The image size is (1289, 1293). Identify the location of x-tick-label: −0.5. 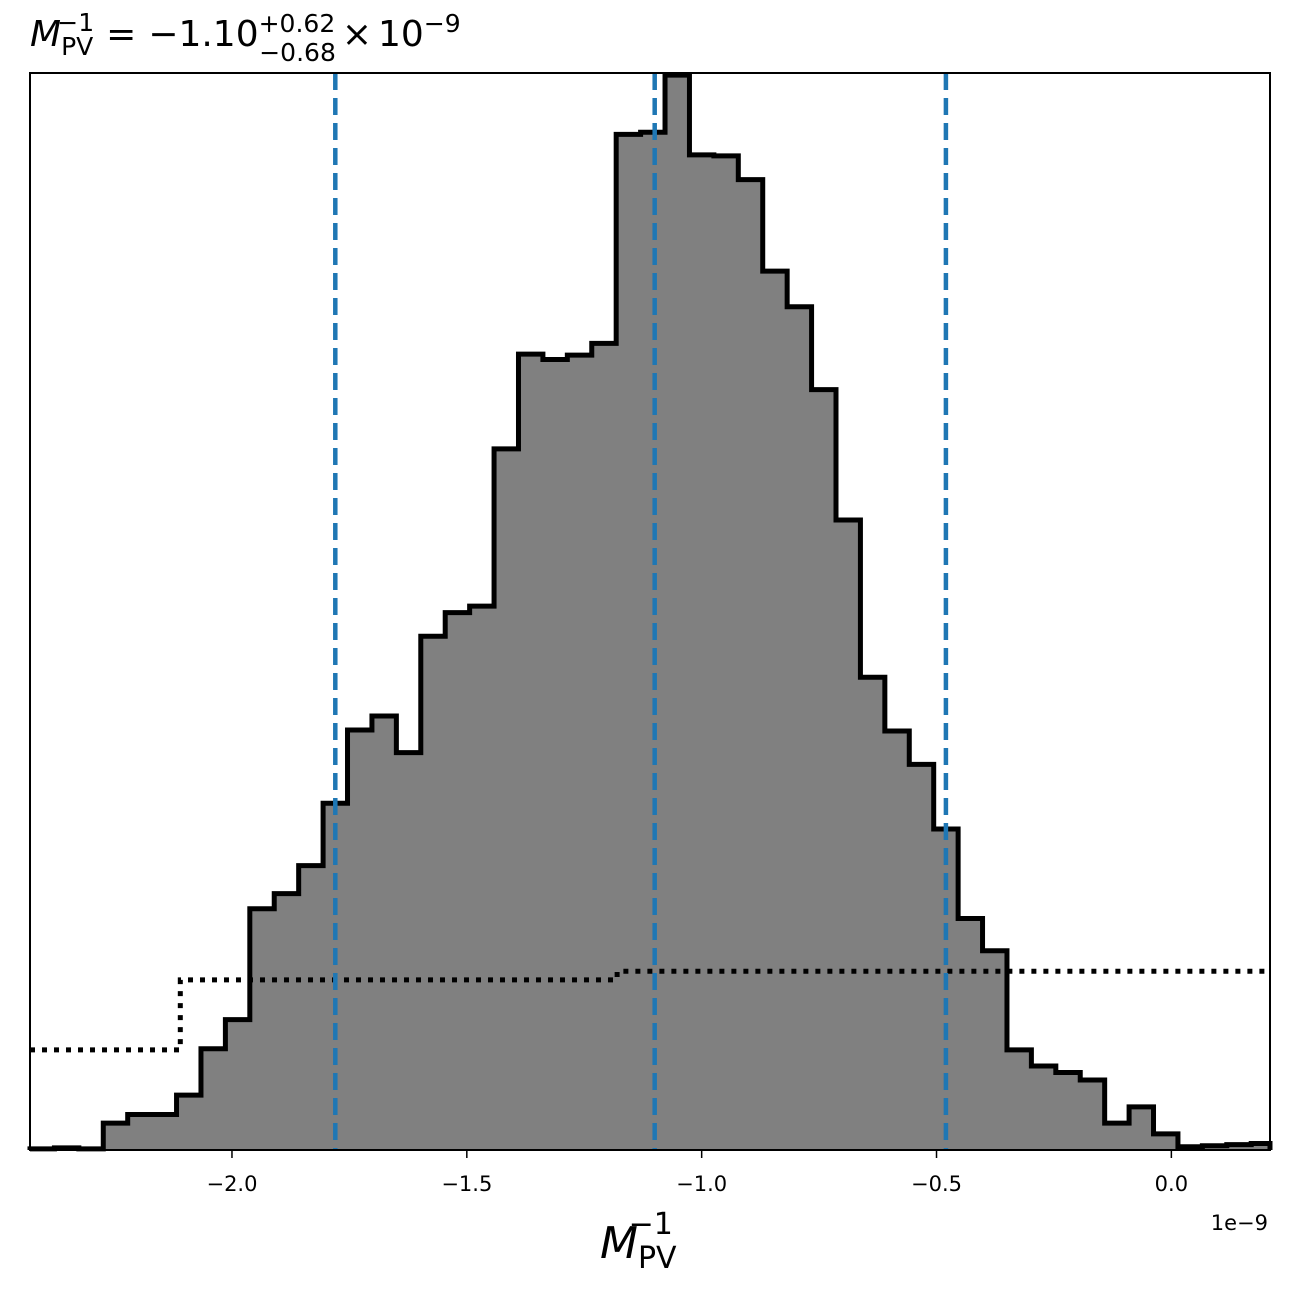
(936, 1184).